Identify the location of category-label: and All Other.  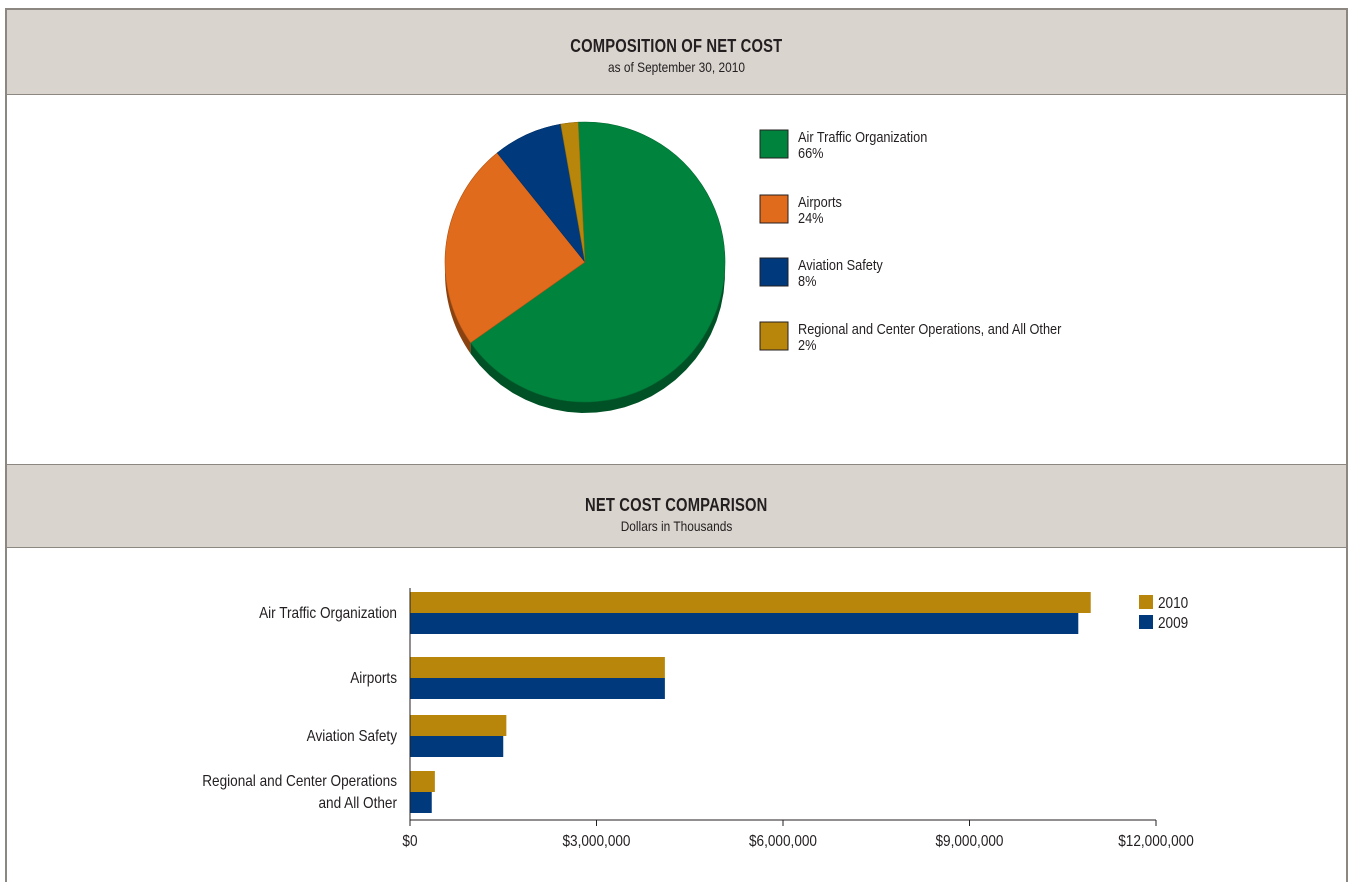
(357, 803).